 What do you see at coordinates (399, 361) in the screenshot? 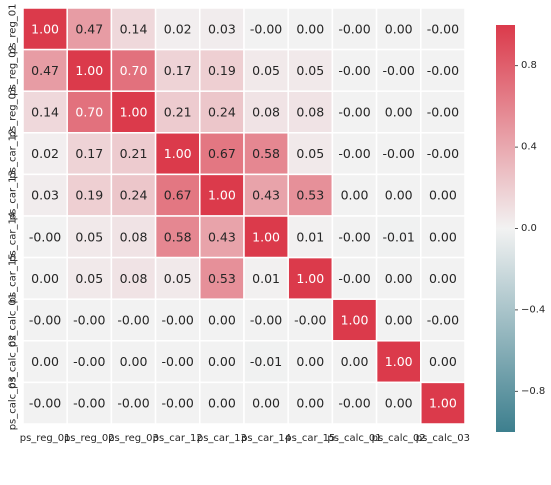
I see `cell-value-label-8-8: 1.00` at bounding box center [399, 361].